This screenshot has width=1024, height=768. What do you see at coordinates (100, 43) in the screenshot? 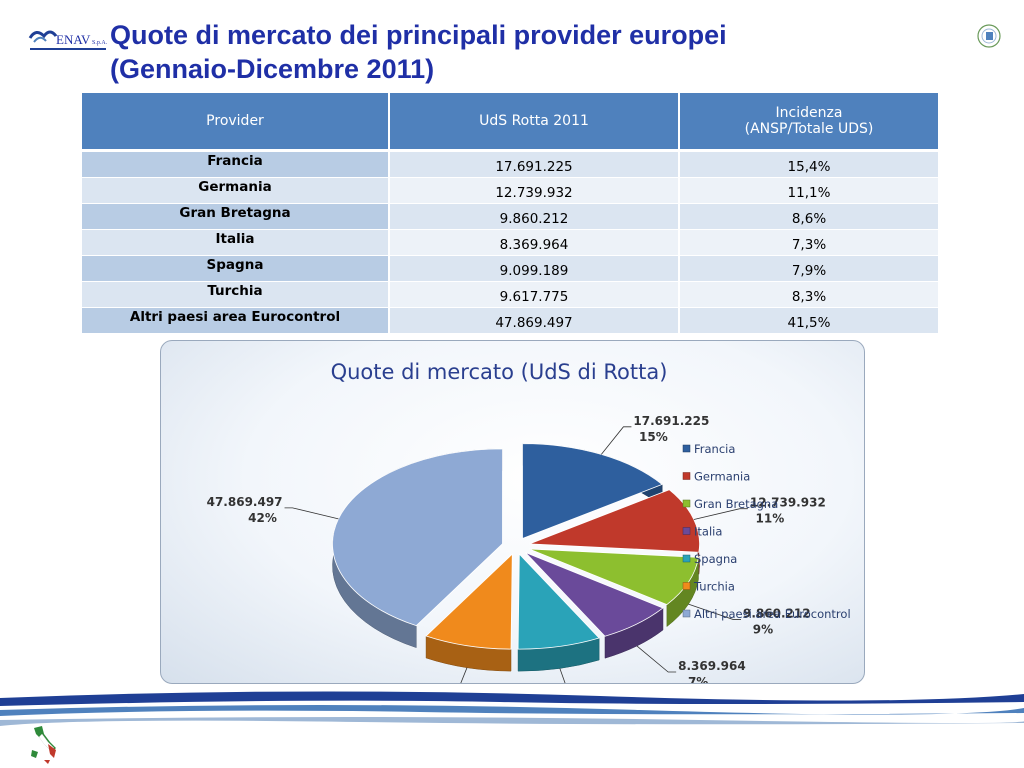
I see `logo-suffix: S.p.A.` at bounding box center [100, 43].